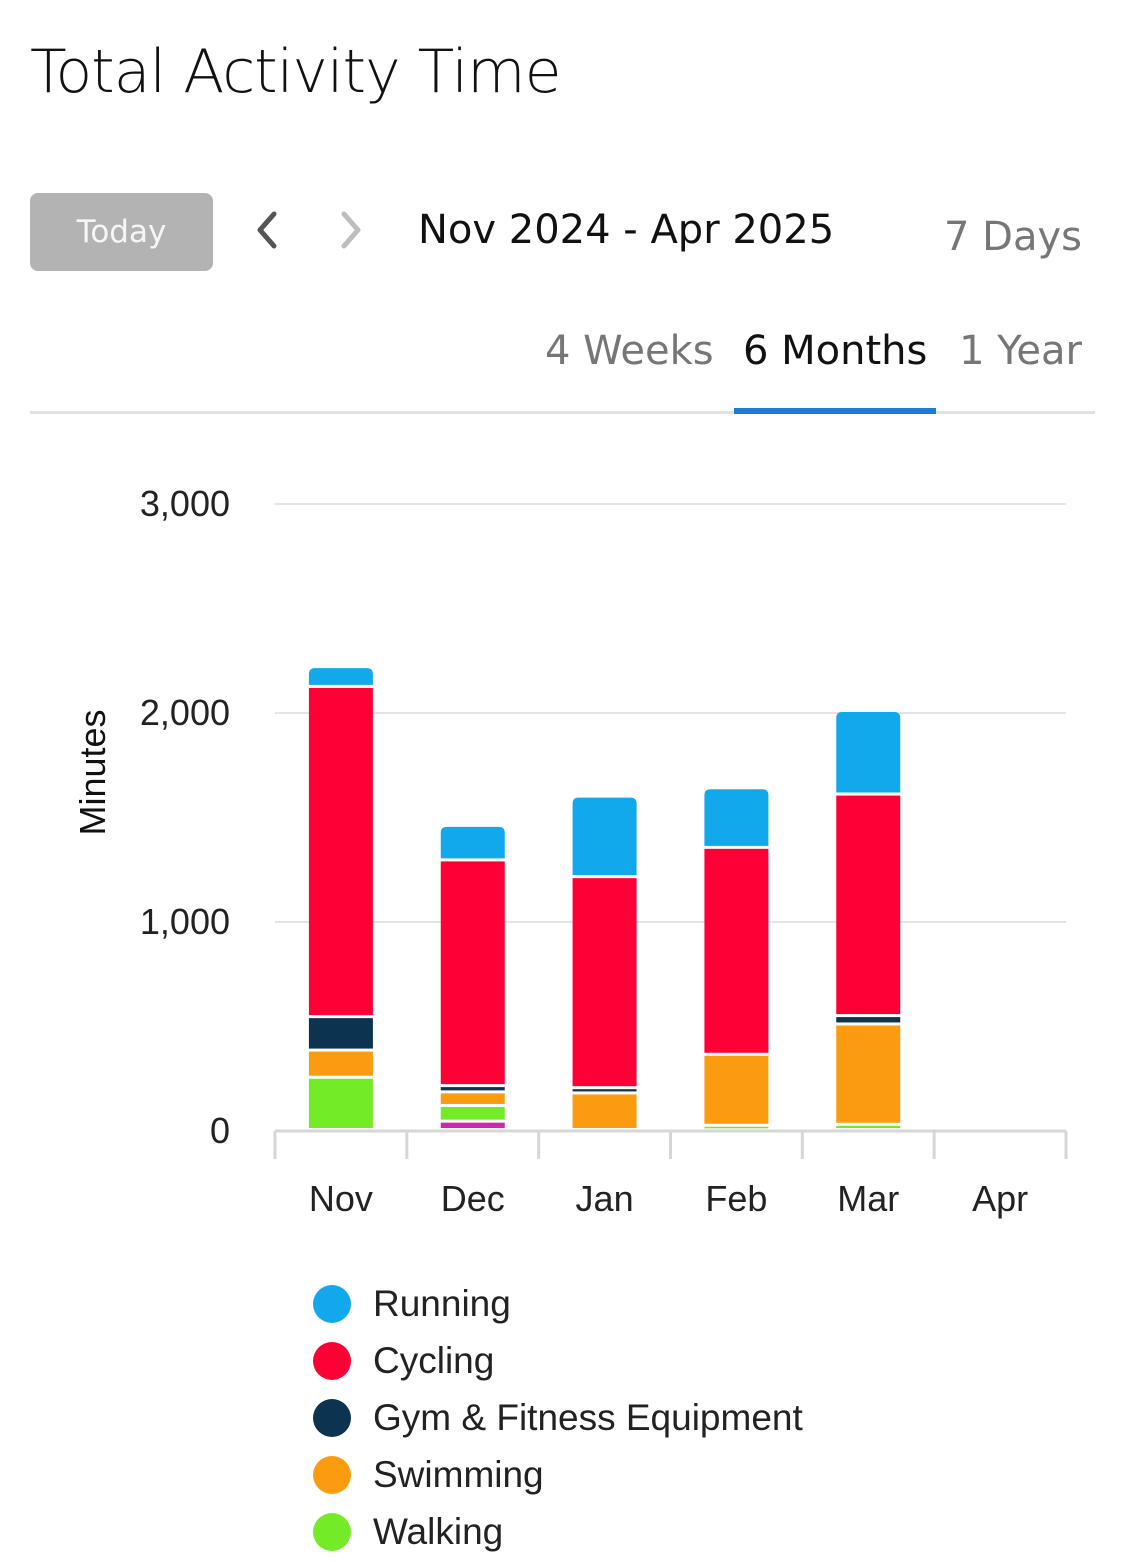  What do you see at coordinates (332, 1303) in the screenshot?
I see `legend-swatch-running` at bounding box center [332, 1303].